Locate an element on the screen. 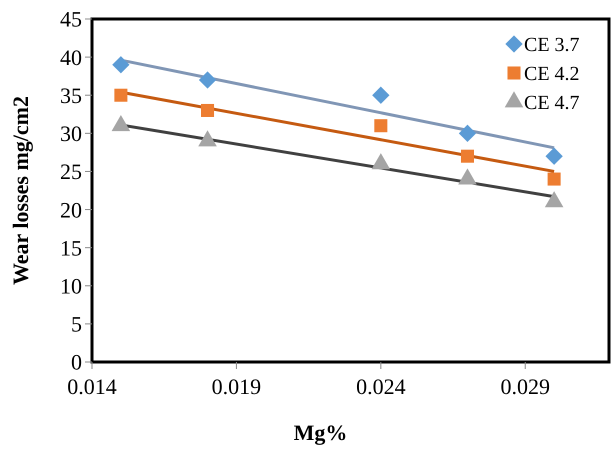  y-tick-label: 15 is located at coordinates (71, 247).